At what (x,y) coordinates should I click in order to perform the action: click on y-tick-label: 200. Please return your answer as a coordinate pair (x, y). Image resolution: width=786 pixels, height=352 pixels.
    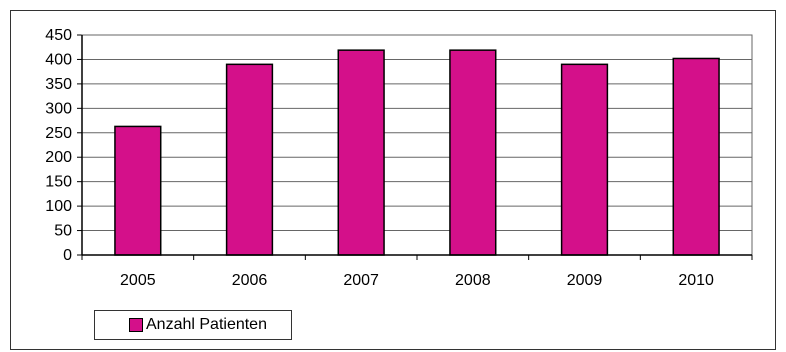
    Looking at the image, I should click on (58, 157).